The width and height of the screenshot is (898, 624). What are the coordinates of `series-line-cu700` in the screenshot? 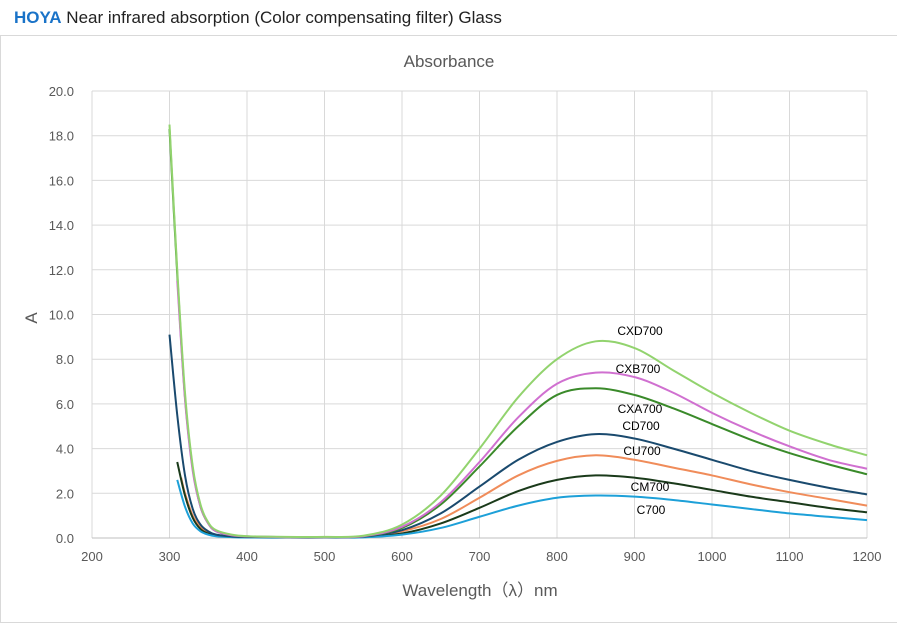 It's located at (524, 496).